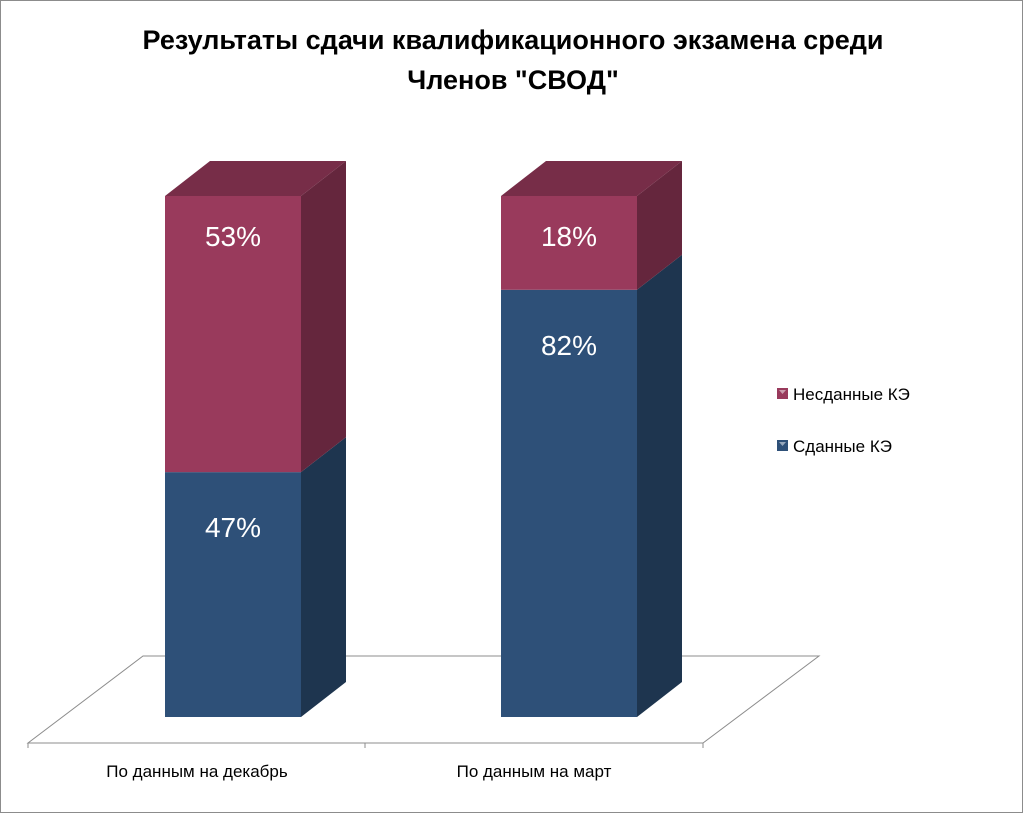 The image size is (1023, 814). What do you see at coordinates (569, 236) in the screenshot?
I see `data-label: 18%` at bounding box center [569, 236].